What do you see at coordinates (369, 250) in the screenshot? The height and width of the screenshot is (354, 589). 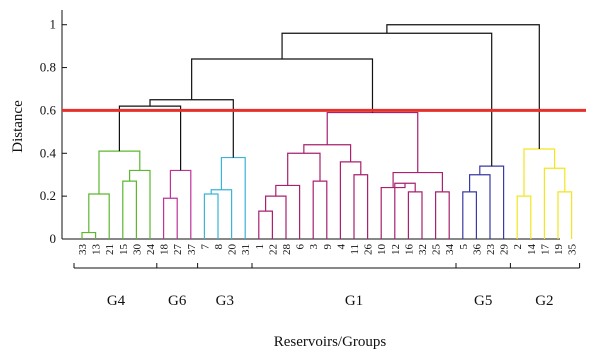 I see `leaf-label: 26` at bounding box center [369, 250].